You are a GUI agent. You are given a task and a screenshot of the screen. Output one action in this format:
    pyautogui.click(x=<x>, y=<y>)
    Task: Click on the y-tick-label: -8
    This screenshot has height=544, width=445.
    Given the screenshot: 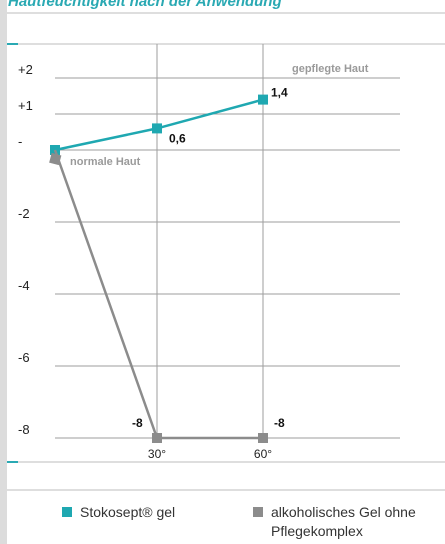 What is the action you would take?
    pyautogui.click(x=24, y=429)
    